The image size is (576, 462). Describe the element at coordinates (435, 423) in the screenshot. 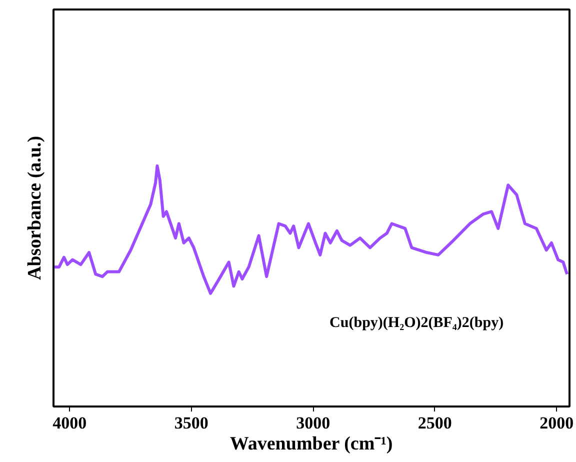

I see `x-tick-label: 2500` at that location.